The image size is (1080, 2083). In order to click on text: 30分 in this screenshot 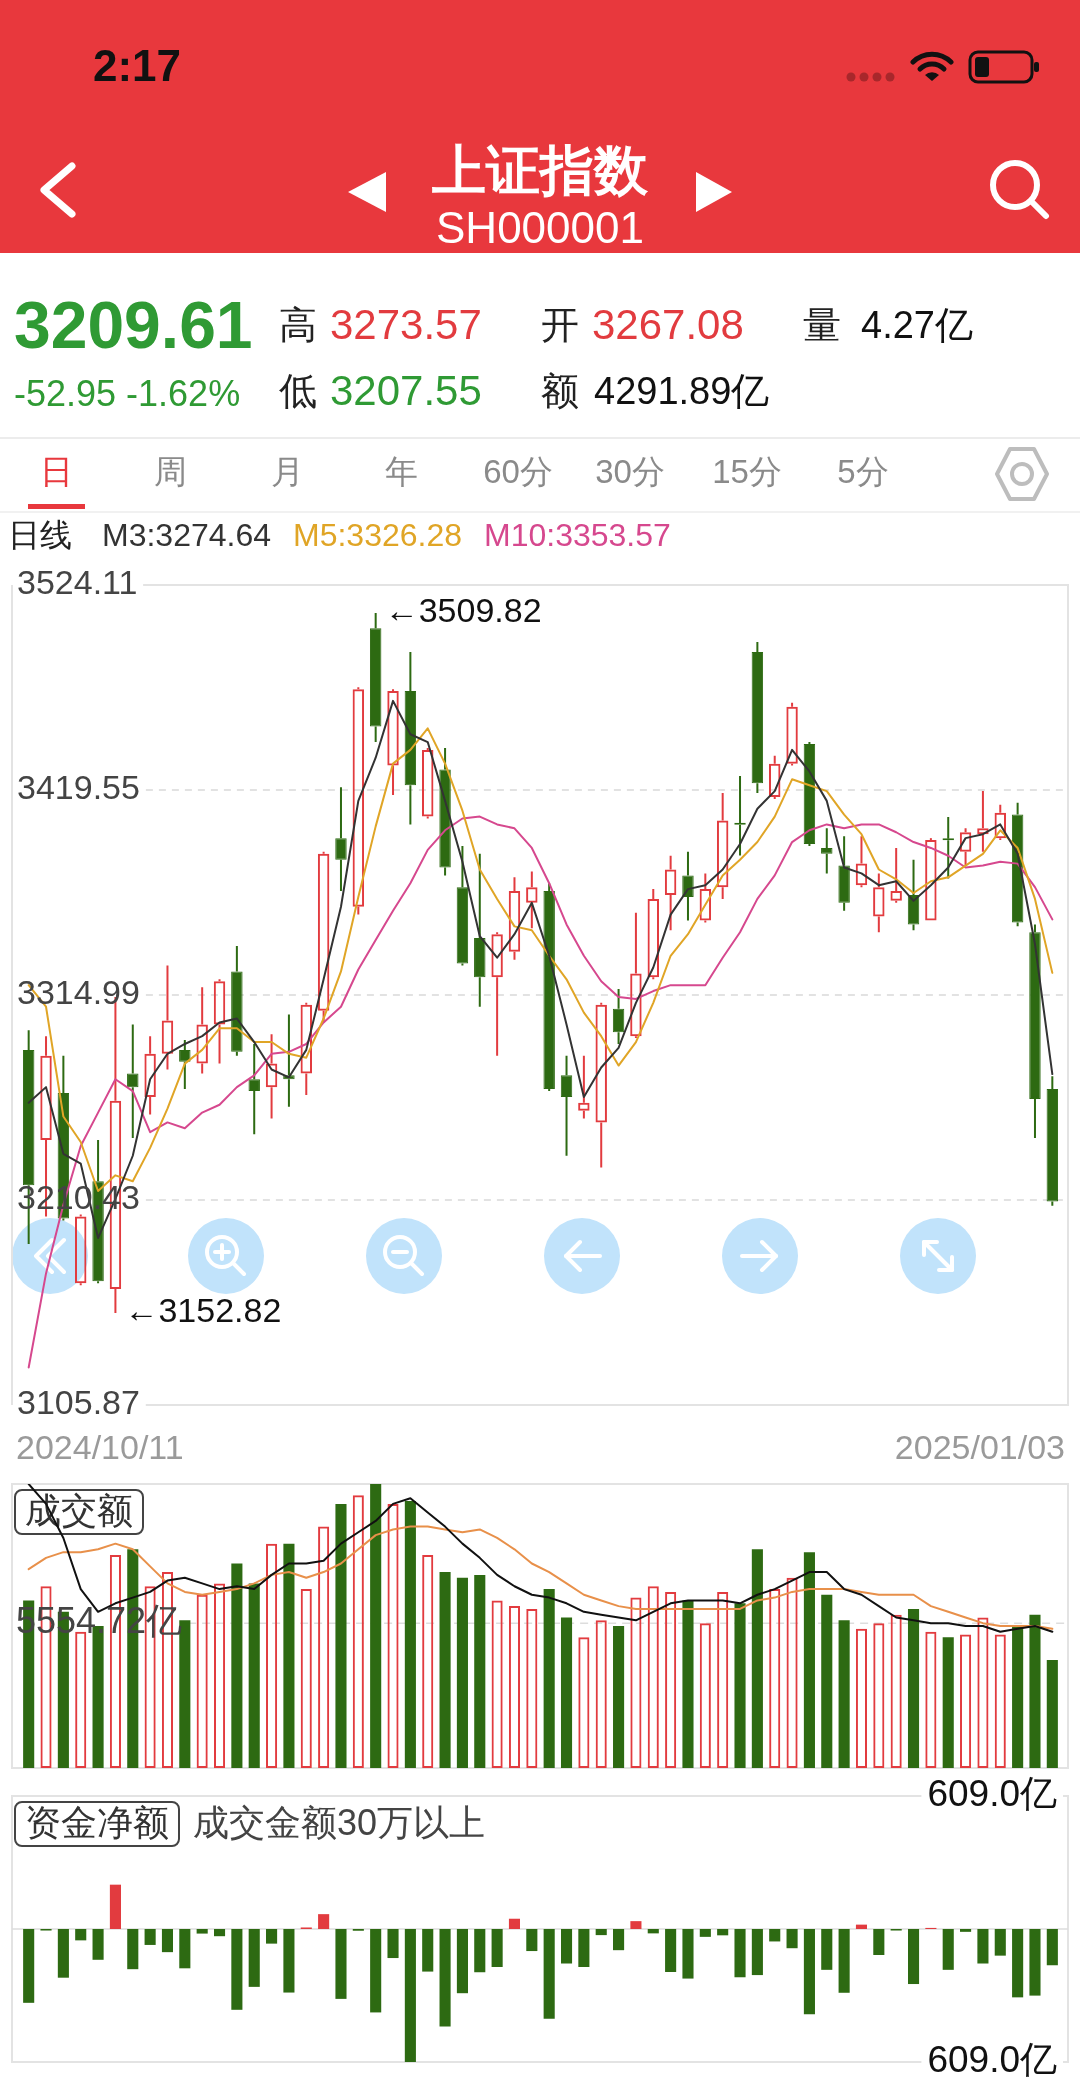, I will do `click(630, 472)`.